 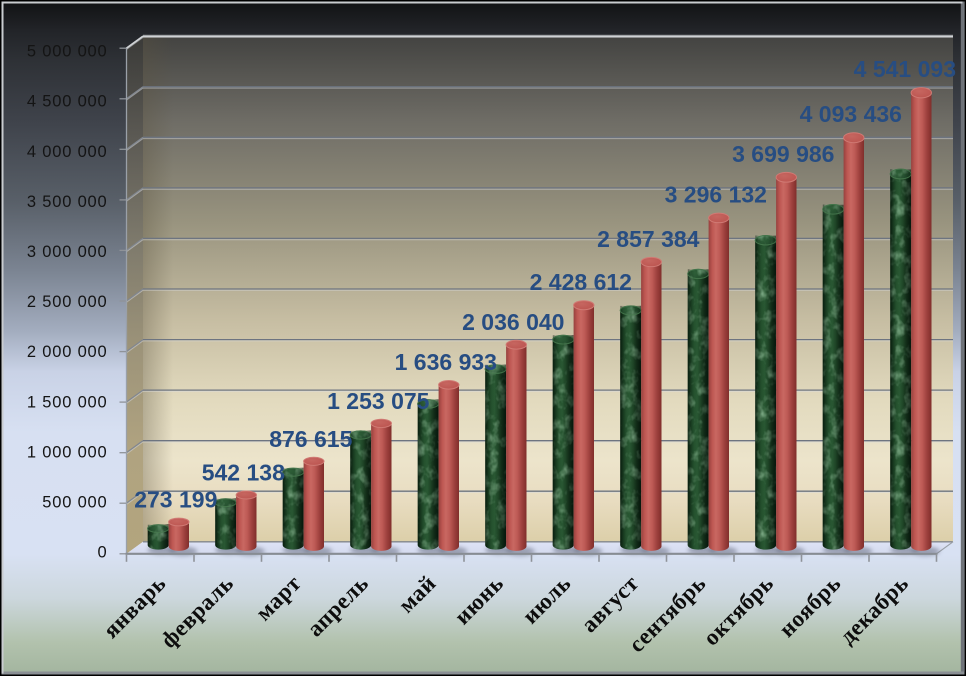 What do you see at coordinates (67, 302) in the screenshot?
I see `svg-text: 2 500 000` at bounding box center [67, 302].